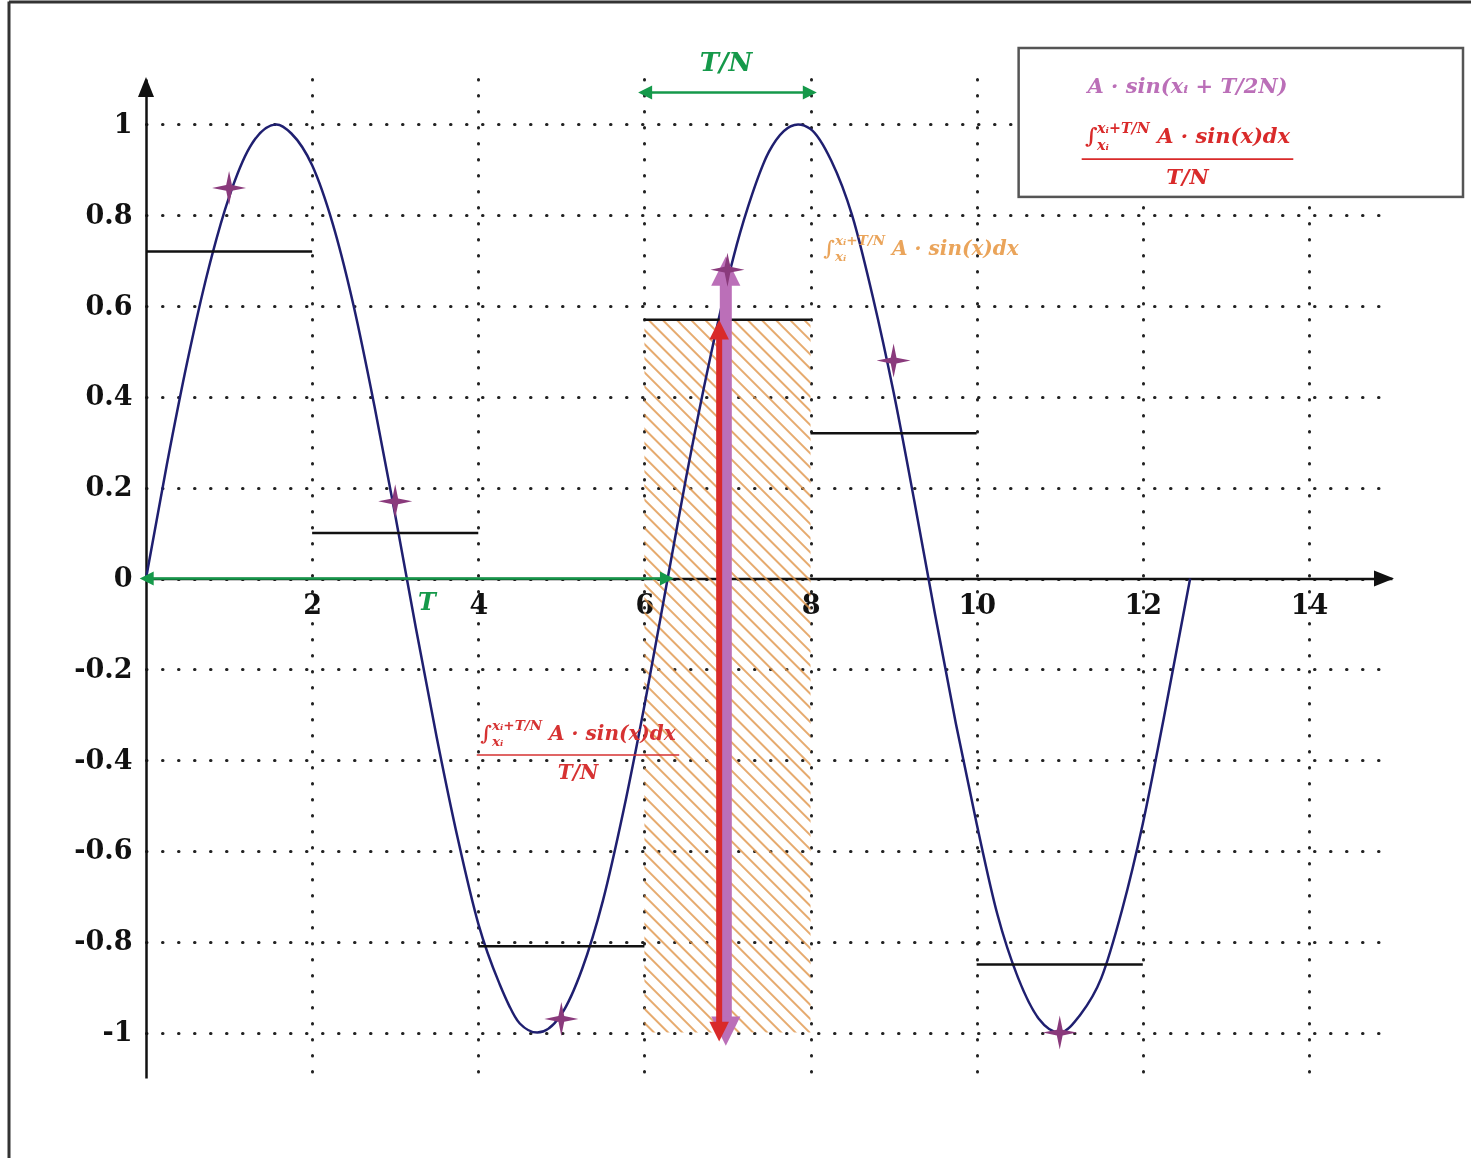  What do you see at coordinates (103, 668) in the screenshot?
I see `y-tick-label: -0.2` at bounding box center [103, 668].